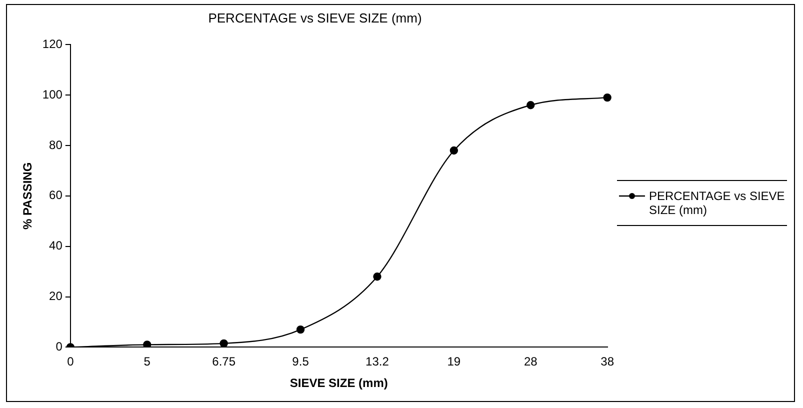 Image resolution: width=803 pixels, height=408 pixels. What do you see at coordinates (70, 361) in the screenshot?
I see `x-tick-label: 0` at bounding box center [70, 361].